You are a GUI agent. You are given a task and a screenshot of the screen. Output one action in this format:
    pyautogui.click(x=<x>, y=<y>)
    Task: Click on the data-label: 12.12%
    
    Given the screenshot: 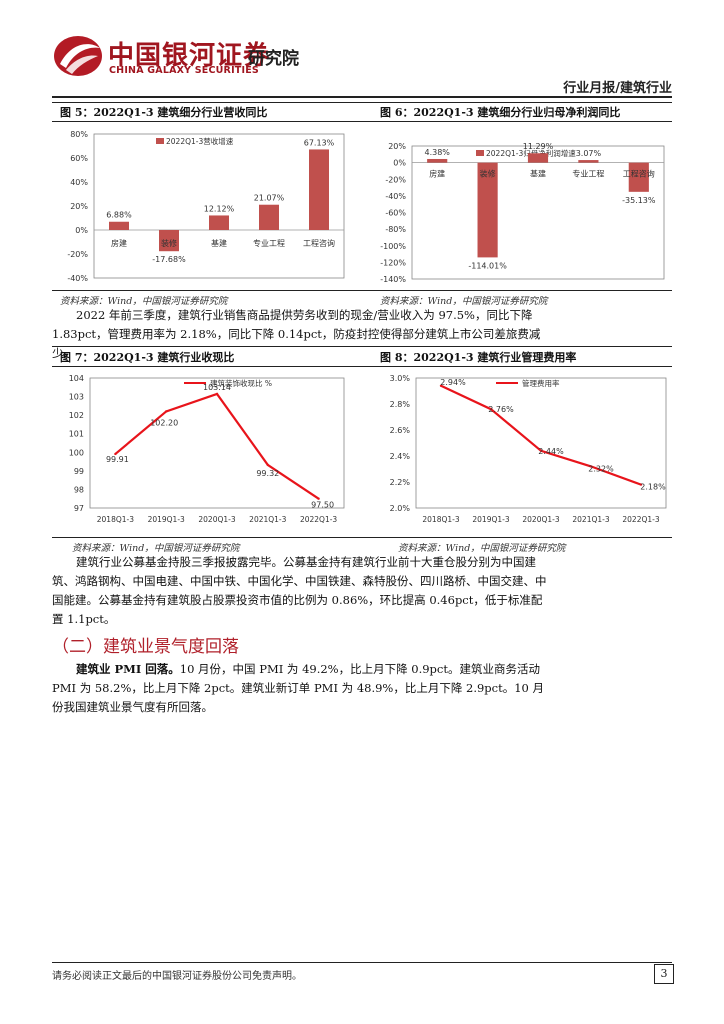 What is the action you would take?
    pyautogui.click(x=219, y=208)
    